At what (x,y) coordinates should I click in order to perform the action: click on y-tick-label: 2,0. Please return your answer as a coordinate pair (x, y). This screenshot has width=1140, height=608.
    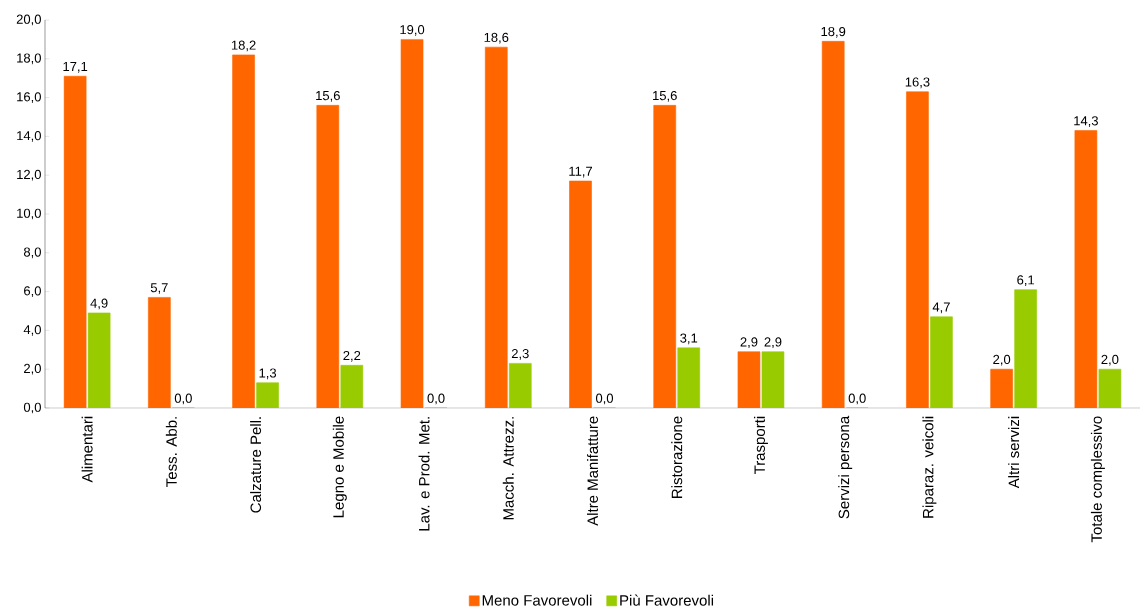
    Looking at the image, I should click on (32, 369).